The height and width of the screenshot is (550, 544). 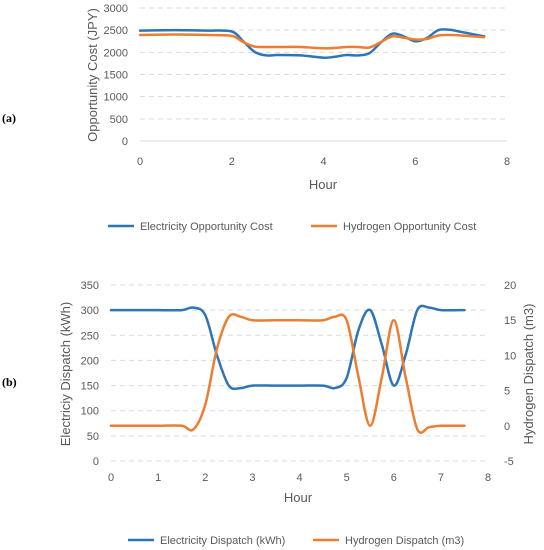 What do you see at coordinates (206, 227) in the screenshot?
I see `legend-label-electricity-cost: Electricity Opportunity Cost` at bounding box center [206, 227].